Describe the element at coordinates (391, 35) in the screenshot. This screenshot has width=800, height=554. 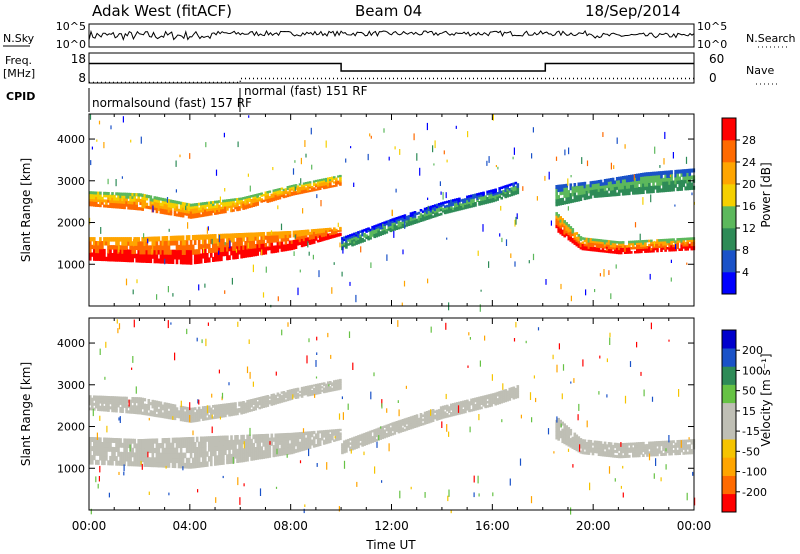
I see `noise-frame` at that location.